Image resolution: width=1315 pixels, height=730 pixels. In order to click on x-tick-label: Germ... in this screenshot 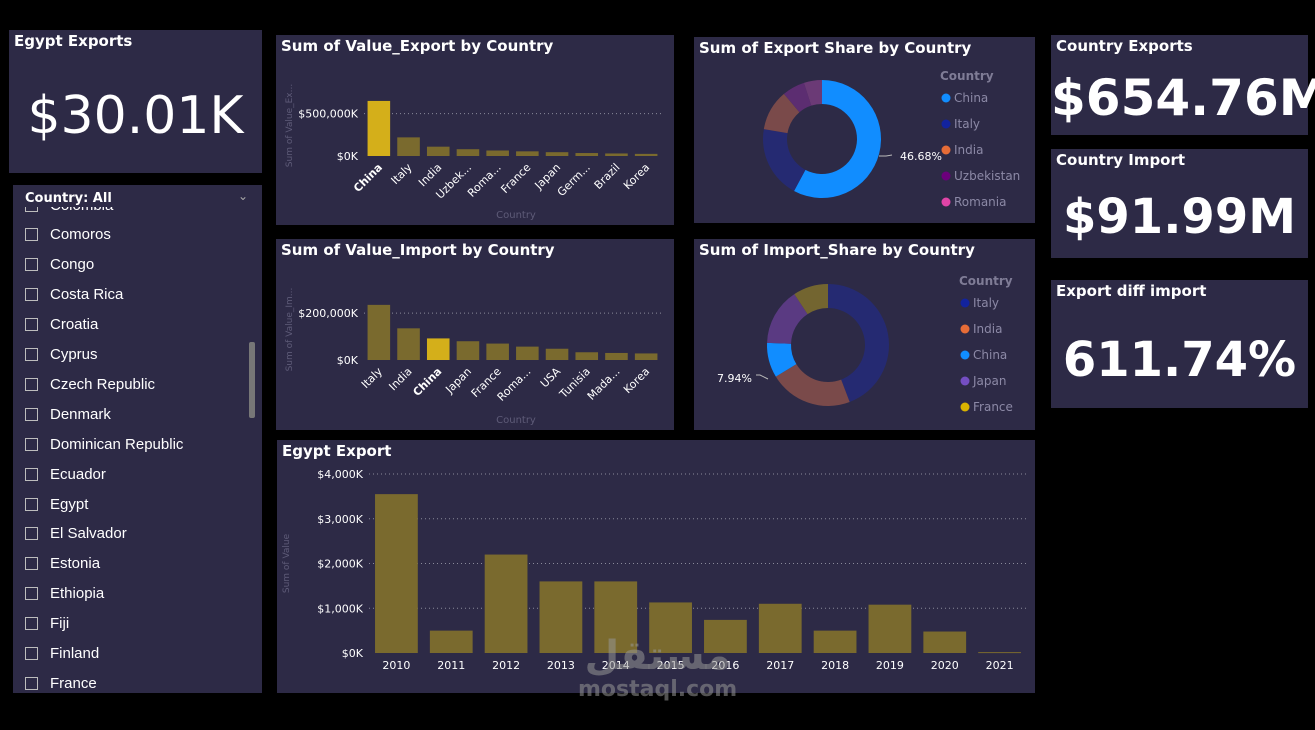, I will do `click(574, 180)`.